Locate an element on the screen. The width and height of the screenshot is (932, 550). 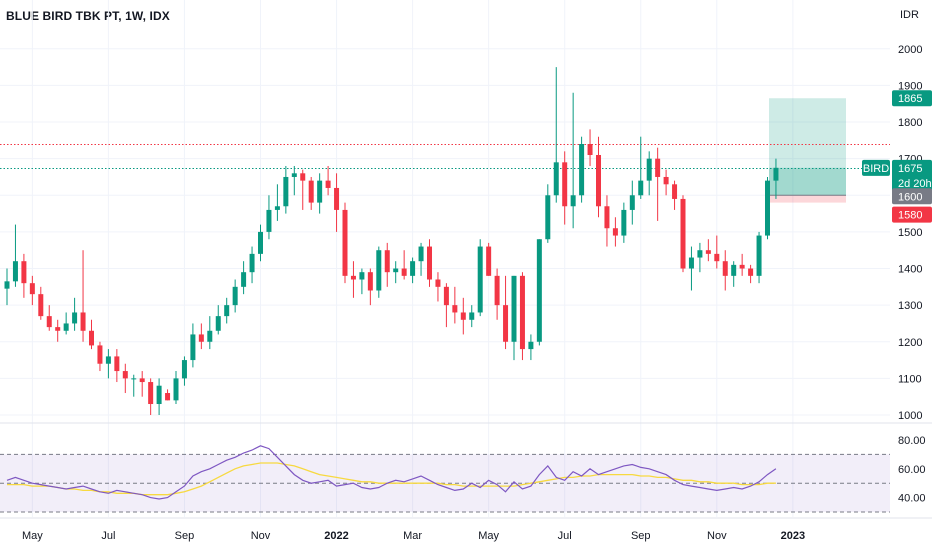
position-stop-zone is located at coordinates (807, 199).